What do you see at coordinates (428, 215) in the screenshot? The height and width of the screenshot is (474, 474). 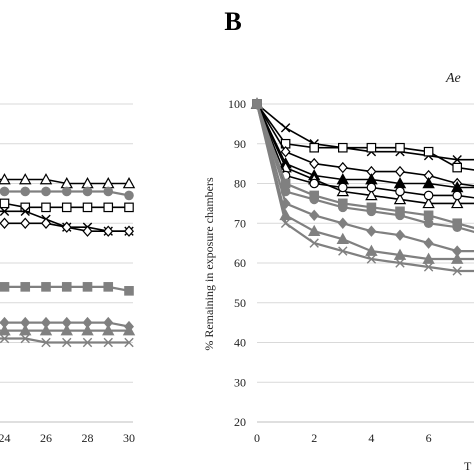 I see `panel-b-series-7-point` at bounding box center [428, 215].